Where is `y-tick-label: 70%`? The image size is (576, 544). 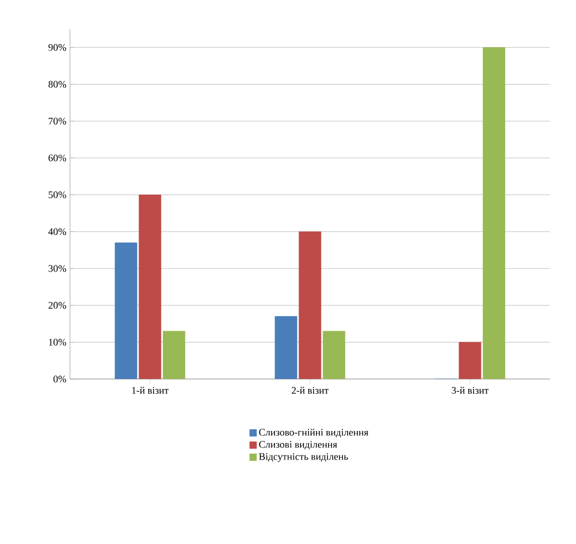 y-tick-label: 70% is located at coordinates (57, 121).